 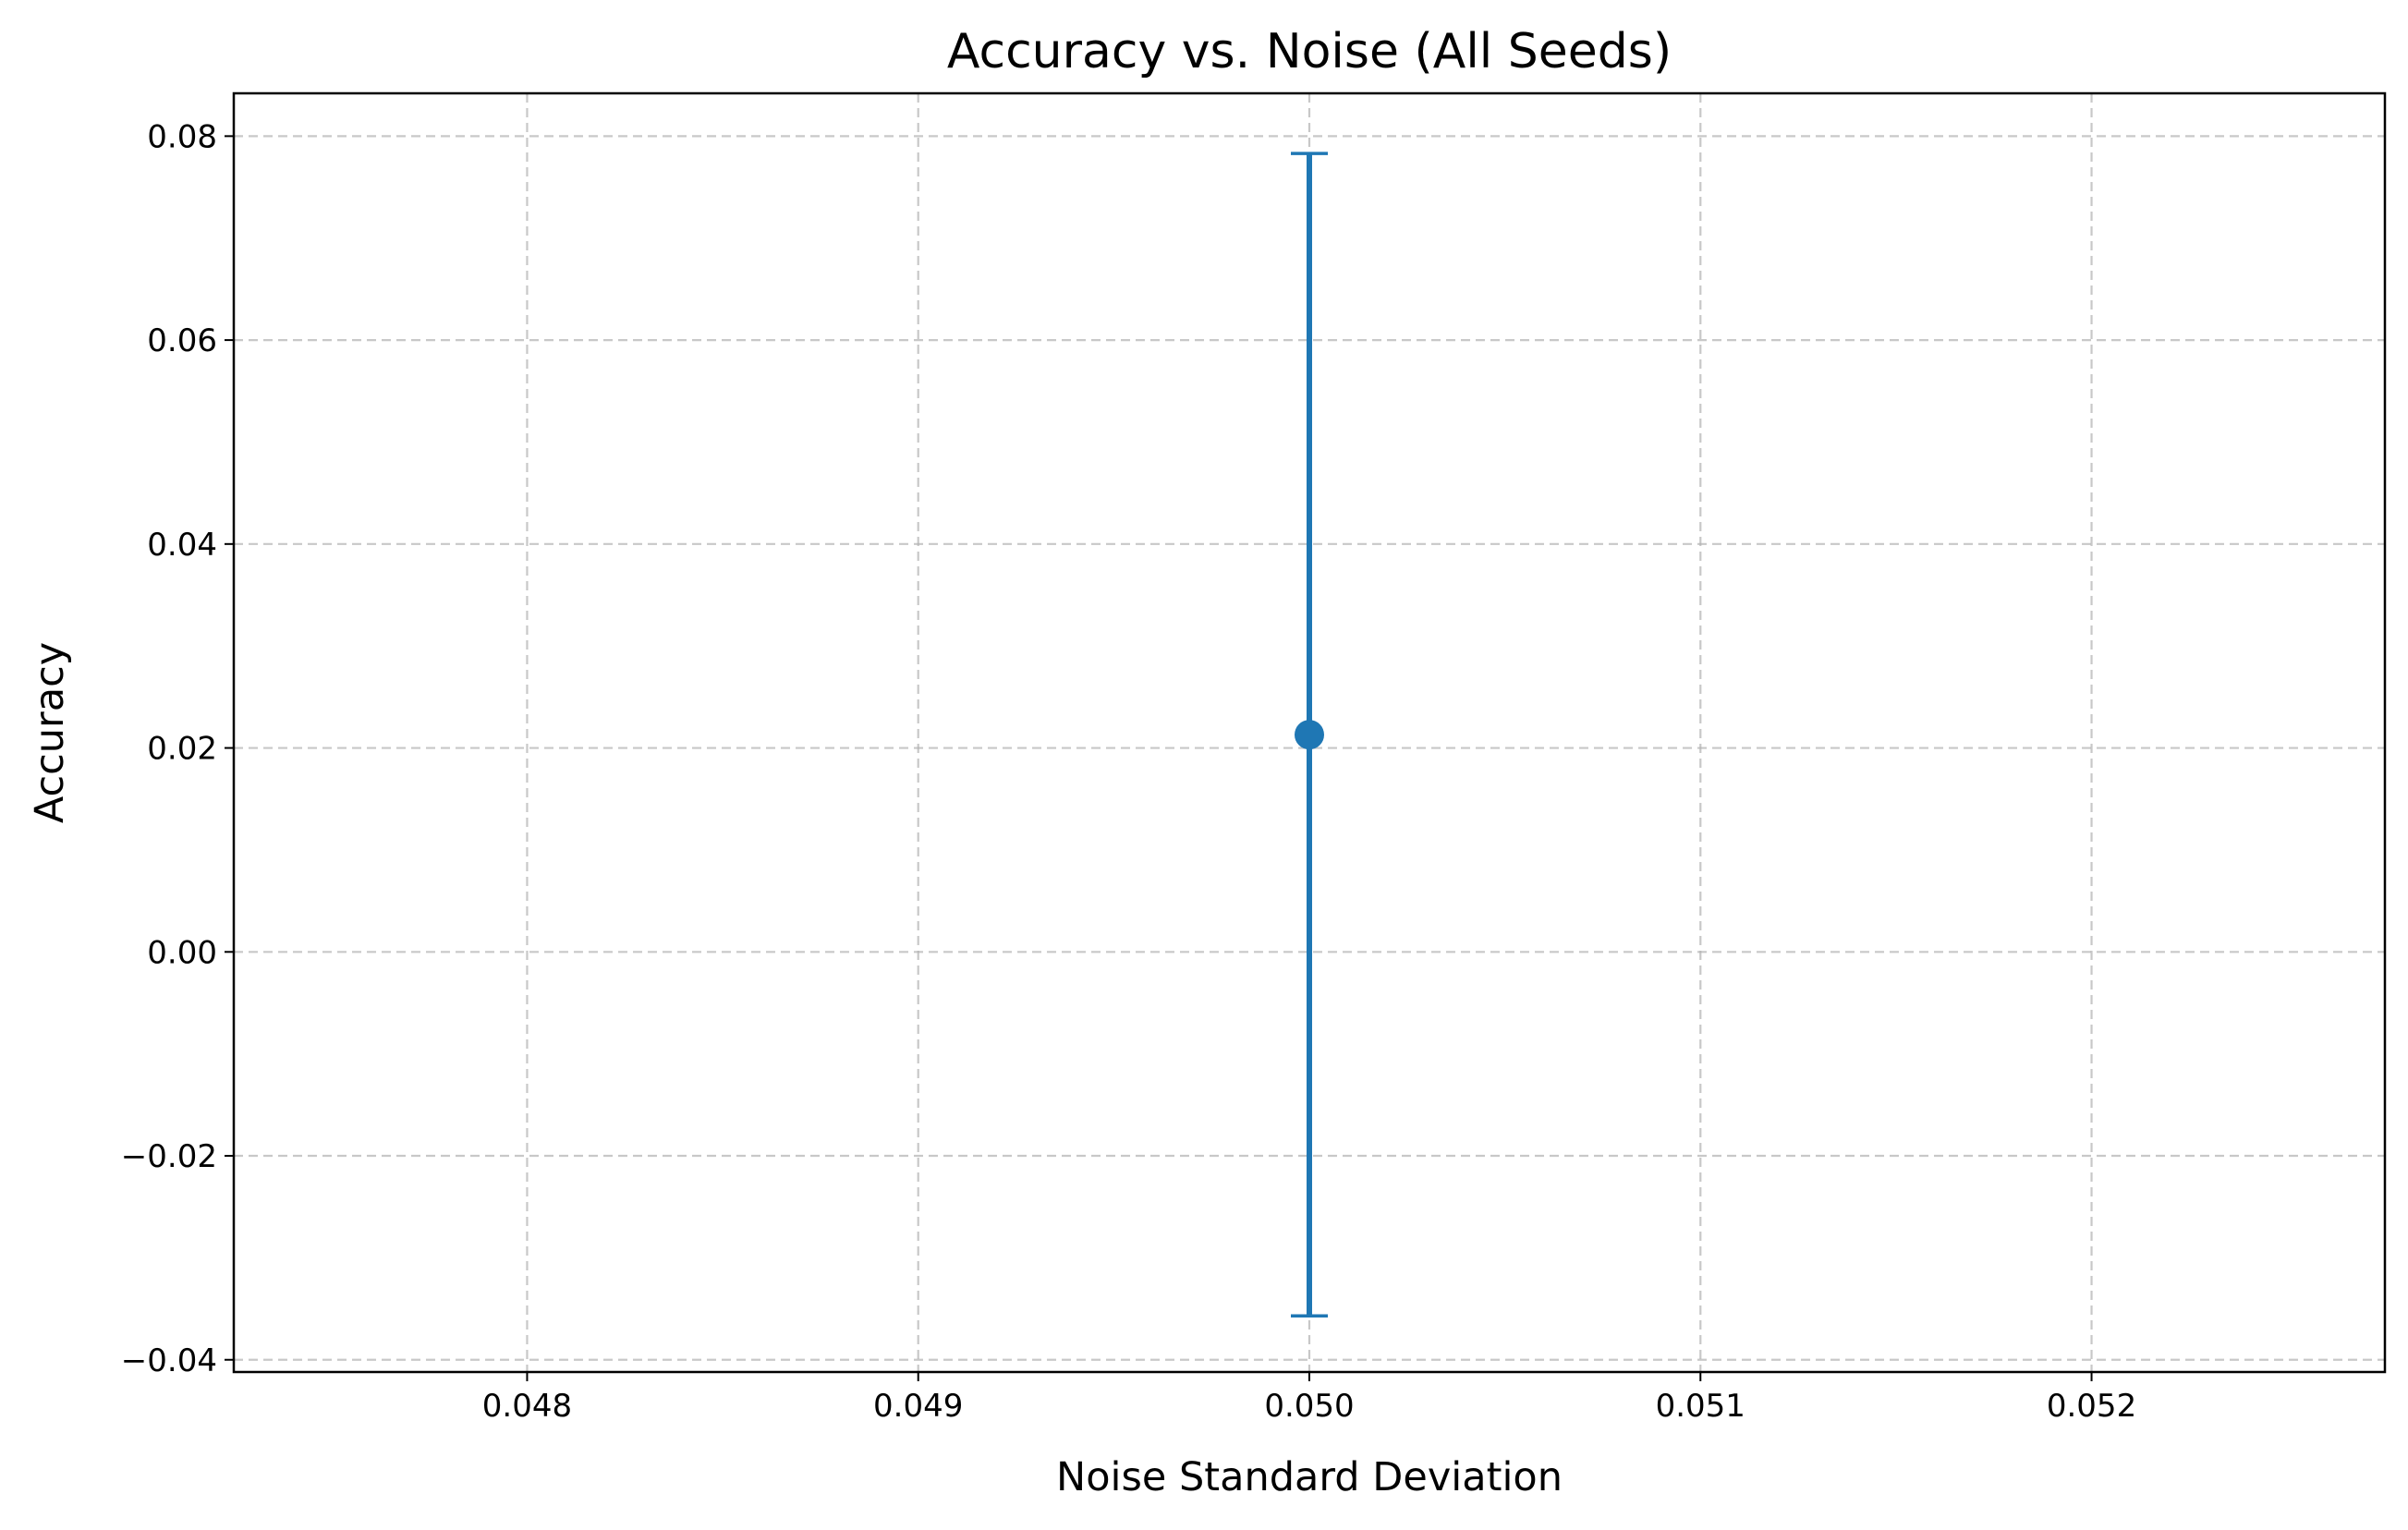 I want to click on data-point, so click(x=1309, y=735).